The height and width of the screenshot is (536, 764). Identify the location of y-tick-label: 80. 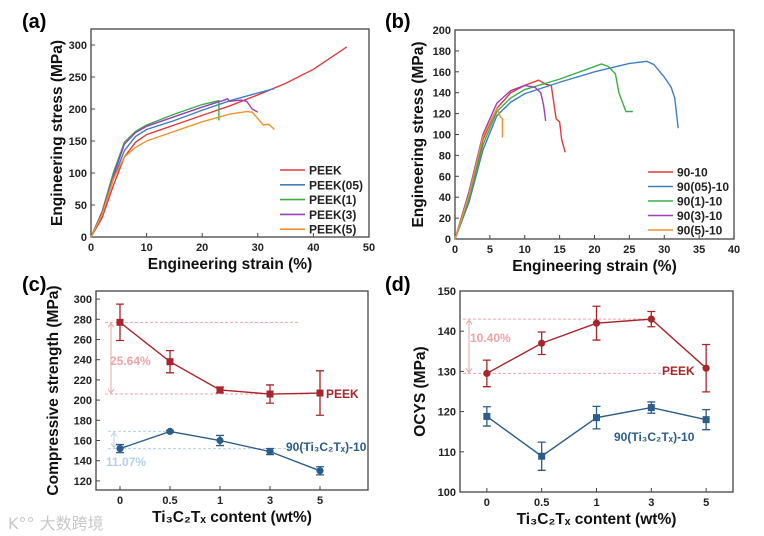
(445, 156).